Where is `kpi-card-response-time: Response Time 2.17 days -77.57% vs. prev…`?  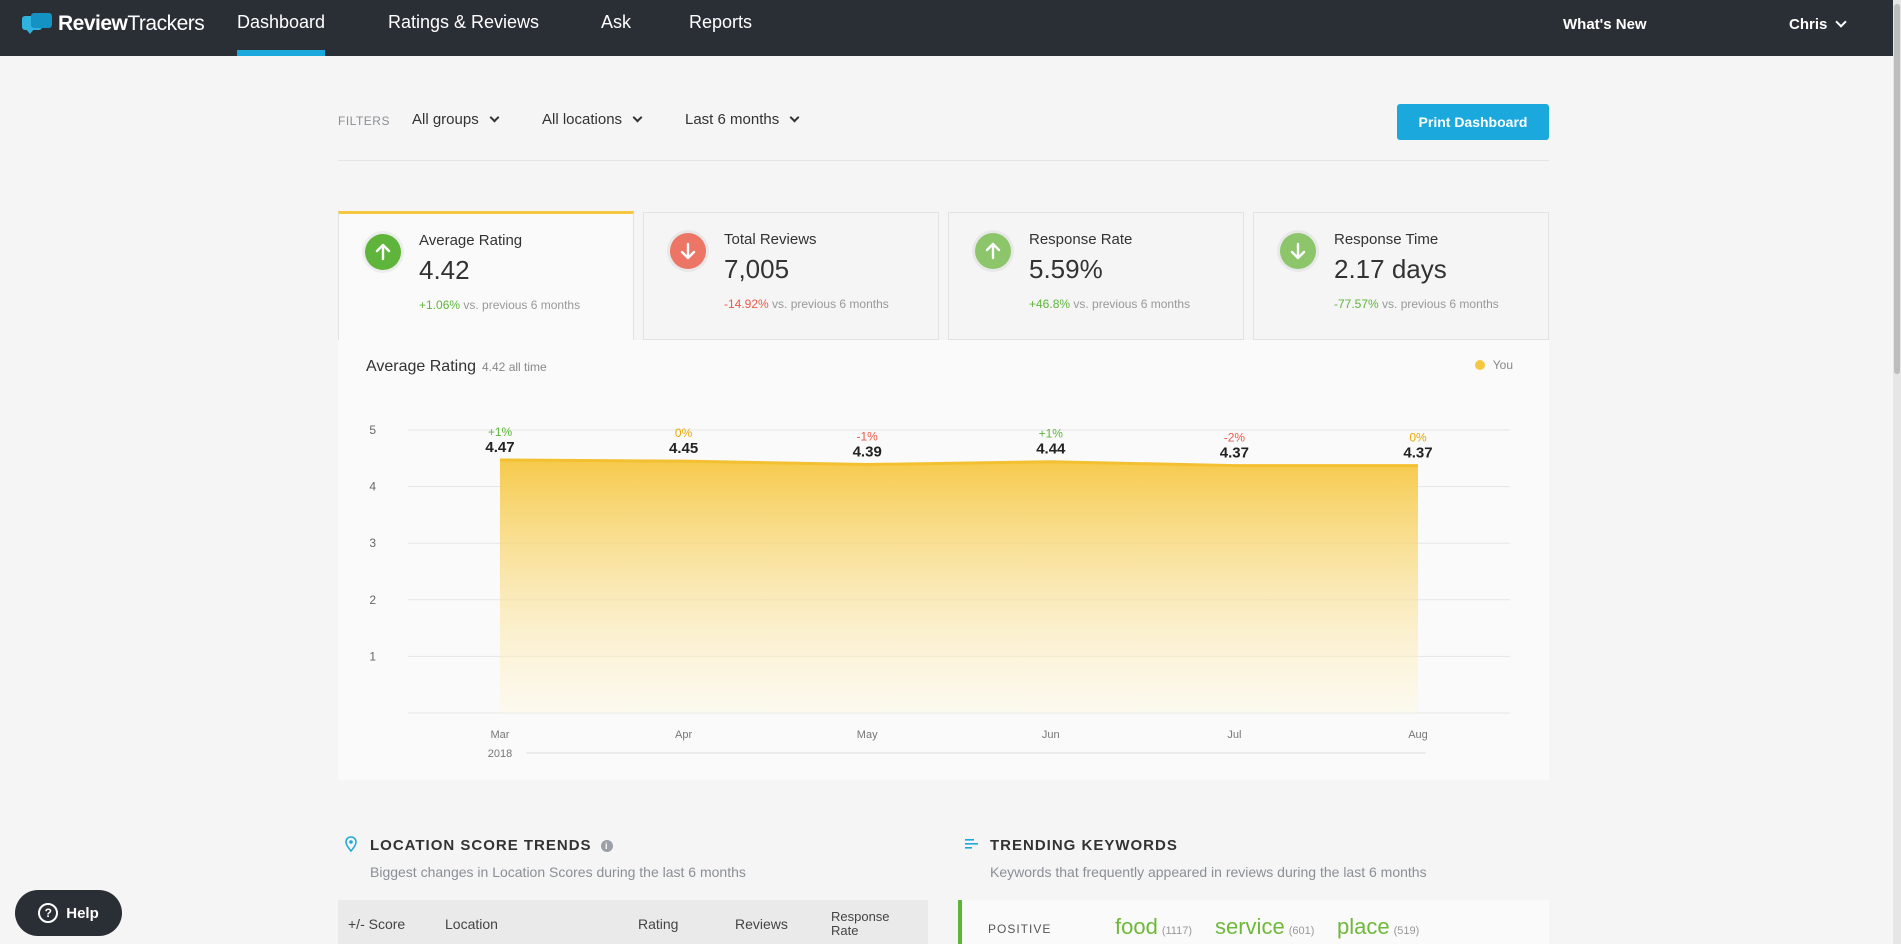 kpi-card-response-time: Response Time 2.17 days -77.57% vs. prev… is located at coordinates (1401, 276).